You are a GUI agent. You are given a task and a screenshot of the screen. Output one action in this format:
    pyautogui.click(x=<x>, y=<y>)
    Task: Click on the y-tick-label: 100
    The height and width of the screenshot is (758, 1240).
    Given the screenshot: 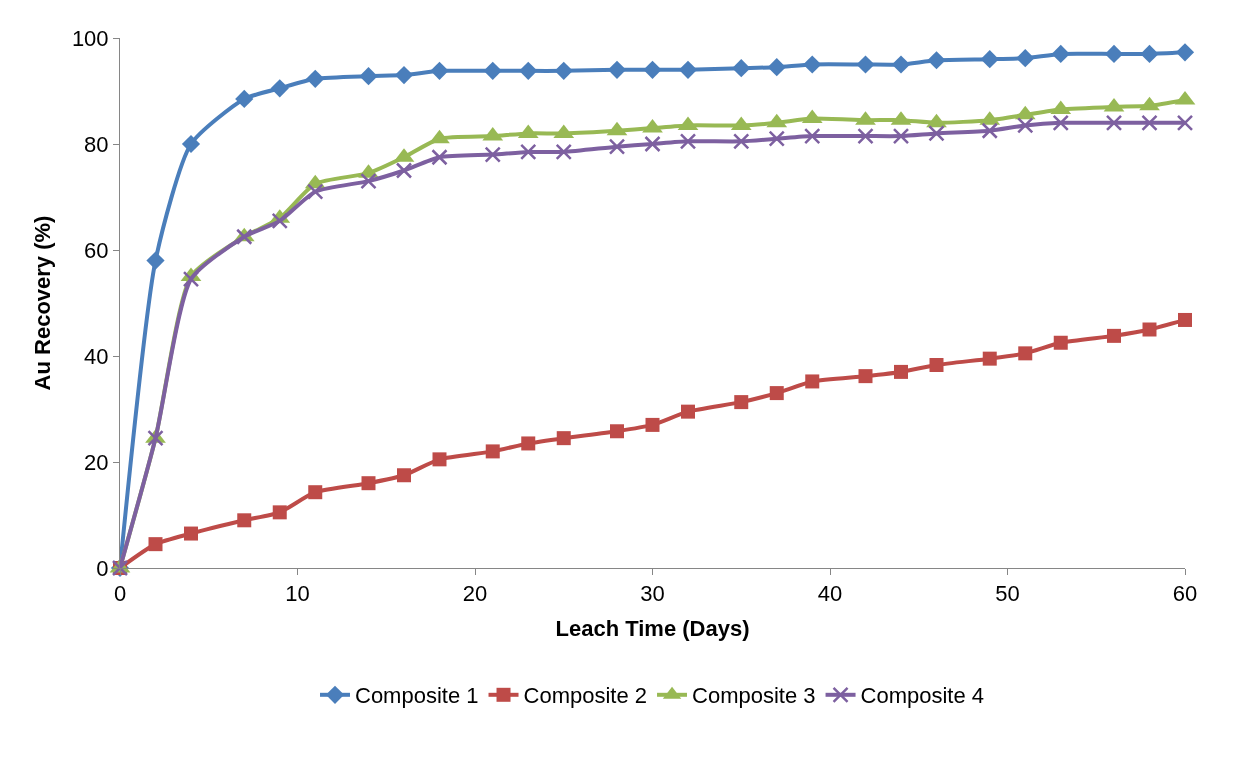 What is the action you would take?
    pyautogui.click(x=90, y=38)
    